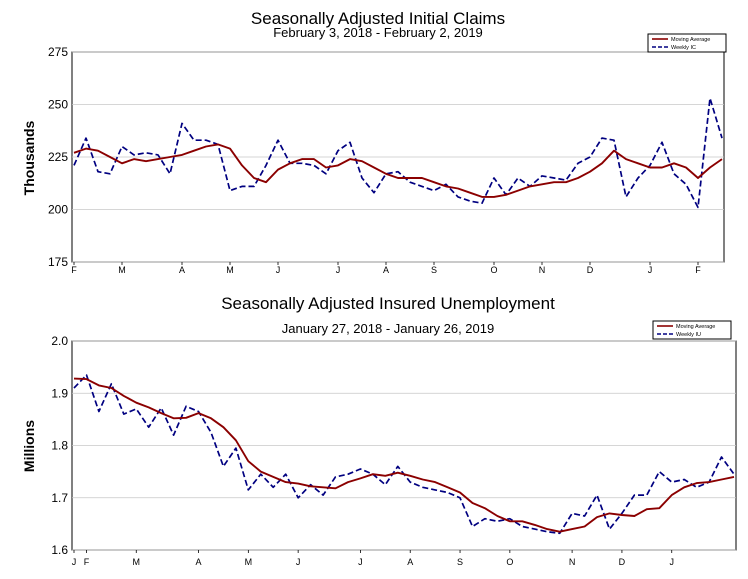 Image resolution: width=748 pixels, height=579 pixels. What do you see at coordinates (59, 393) in the screenshot?
I see `y-tick-label: 1.9` at bounding box center [59, 393].